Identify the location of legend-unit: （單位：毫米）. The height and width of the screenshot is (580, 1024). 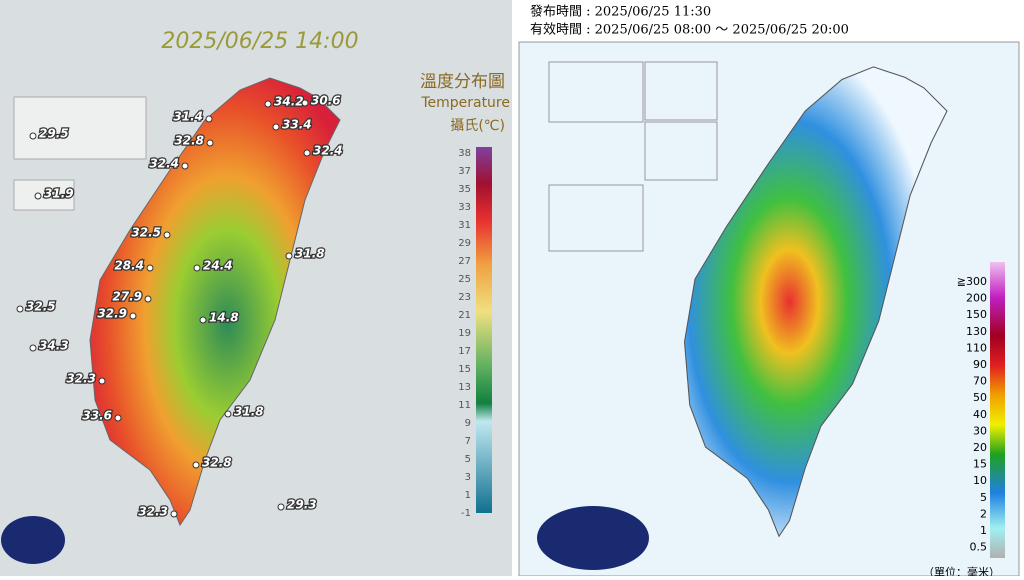
(961, 570).